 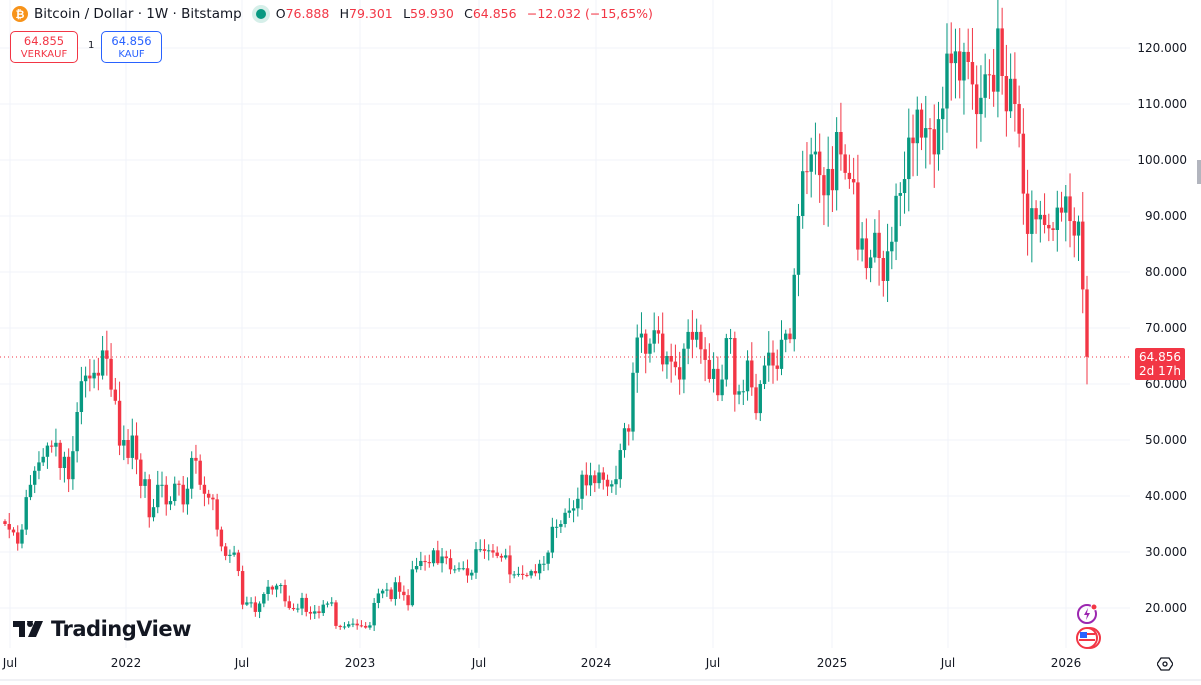 I want to click on tradingview-logo: TradingView, so click(x=102, y=629).